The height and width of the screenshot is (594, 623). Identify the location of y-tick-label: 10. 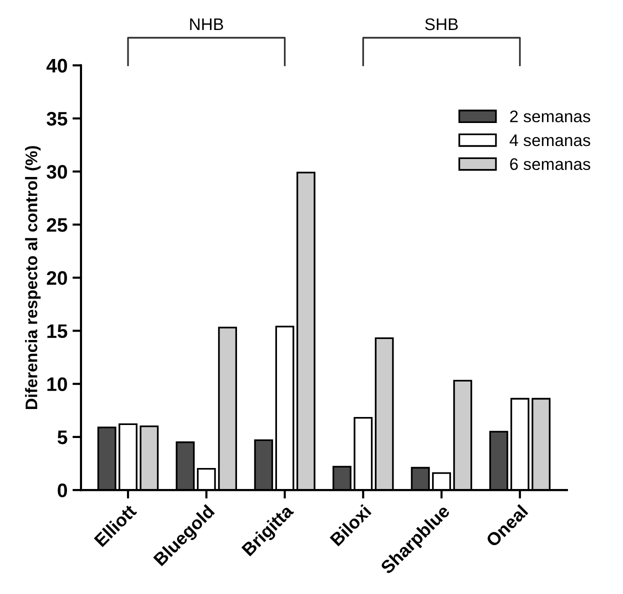
(57, 384).